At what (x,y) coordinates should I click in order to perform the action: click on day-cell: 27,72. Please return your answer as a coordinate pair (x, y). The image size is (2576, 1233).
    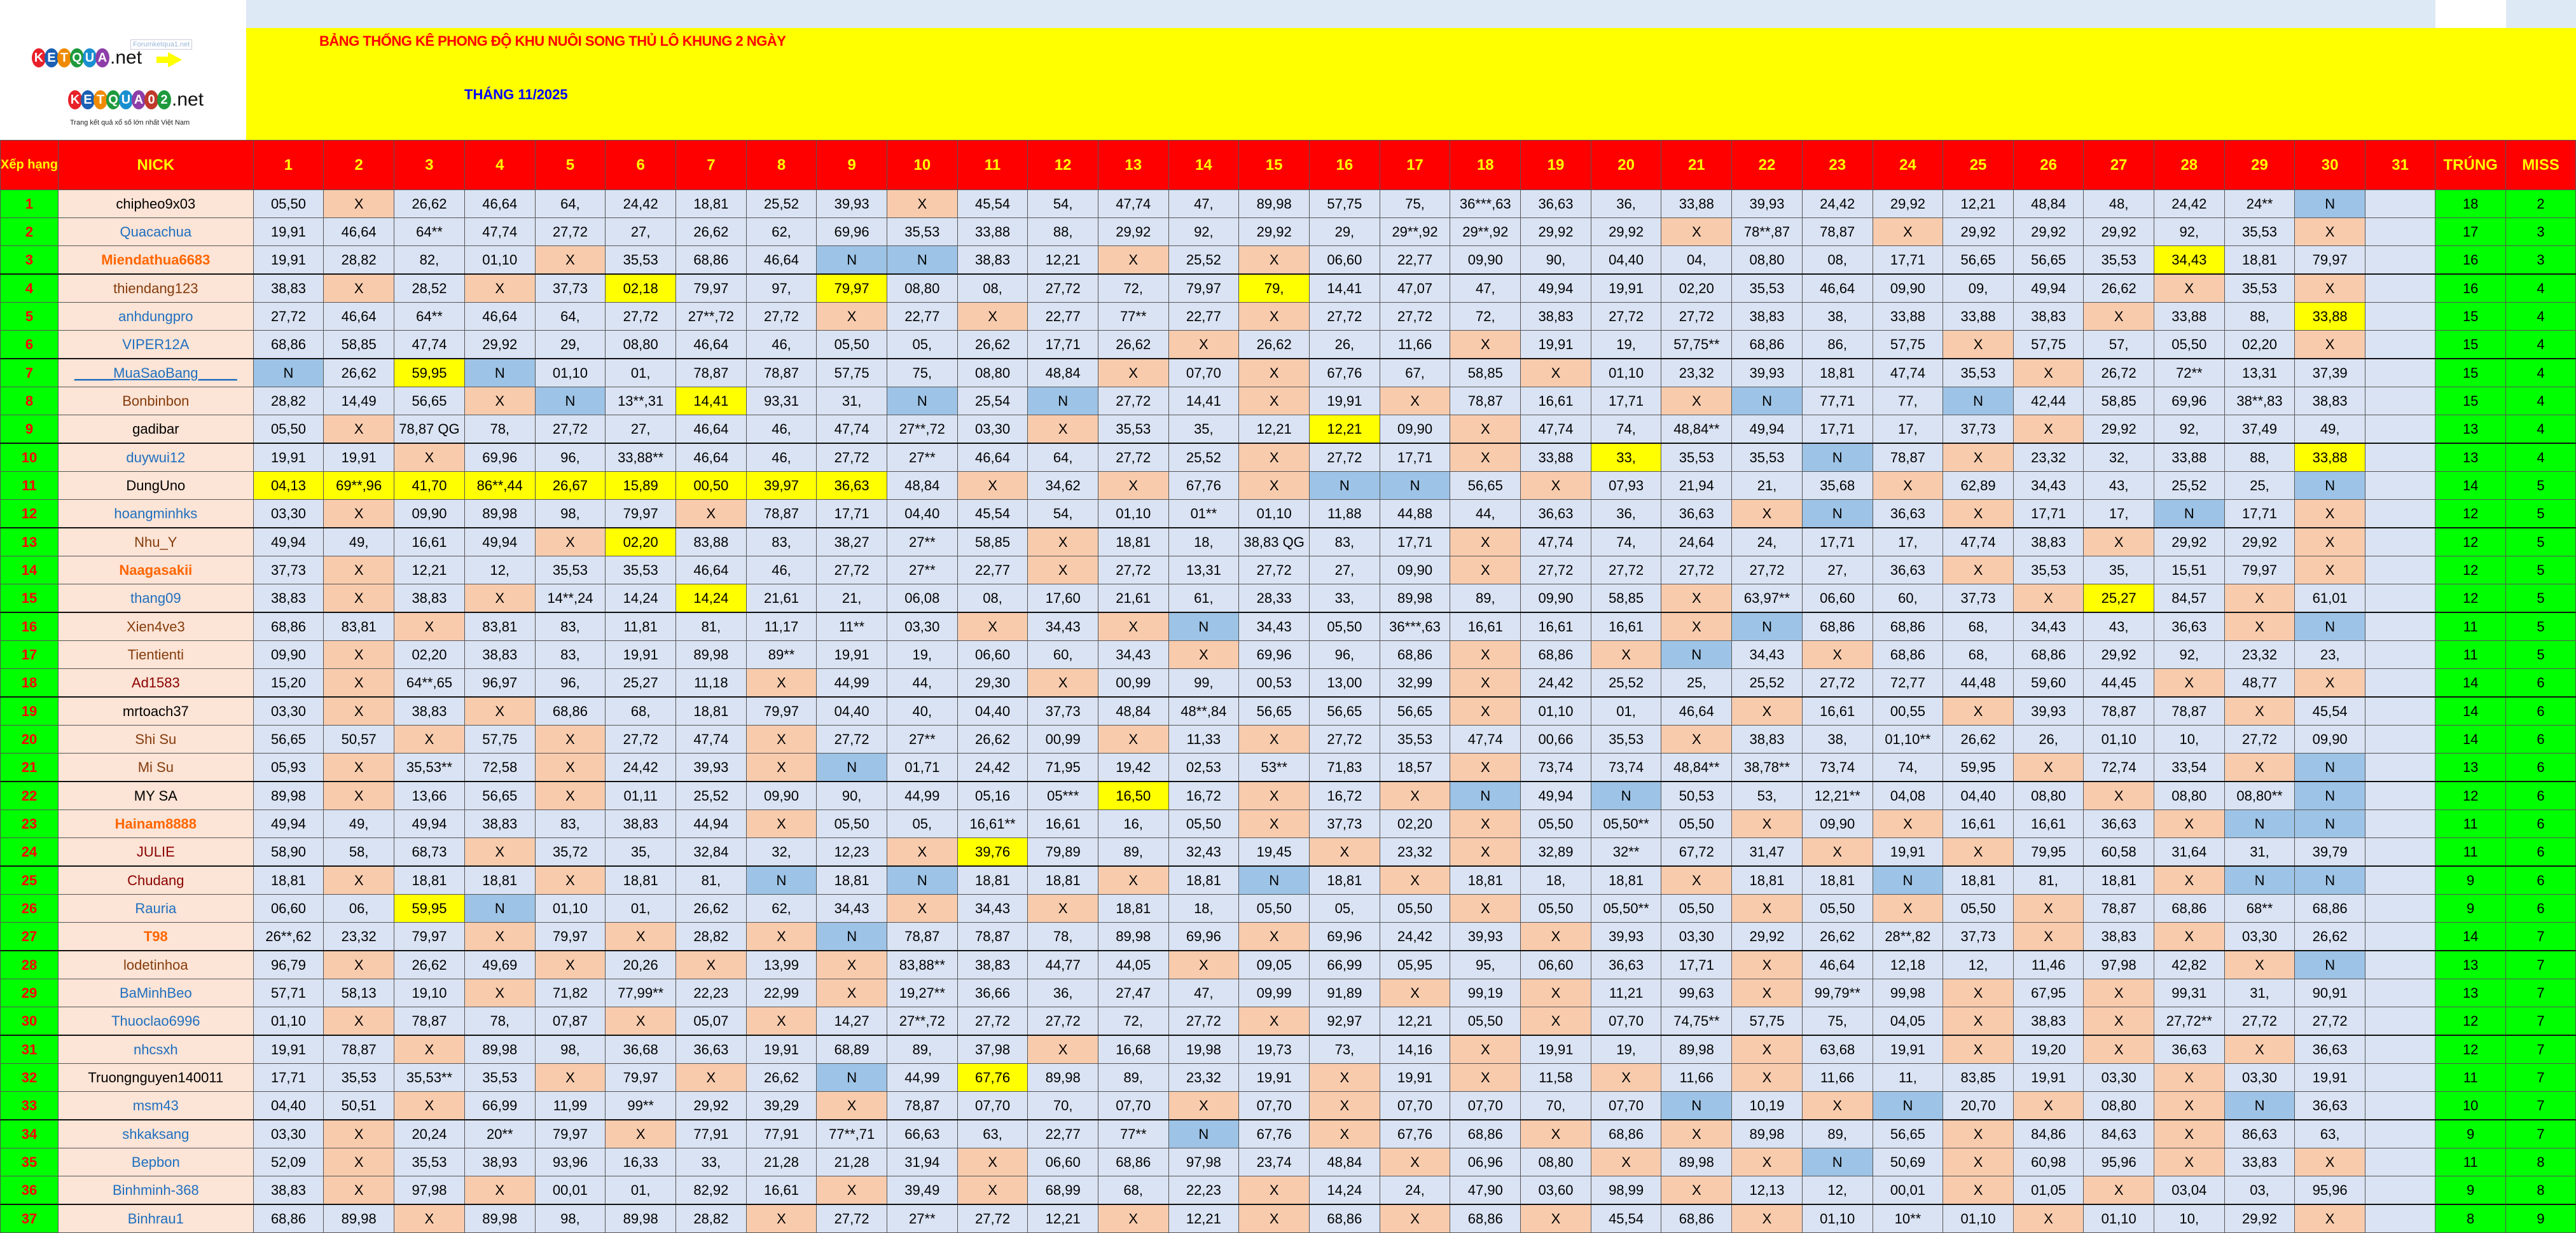
    Looking at the image, I should click on (1767, 570).